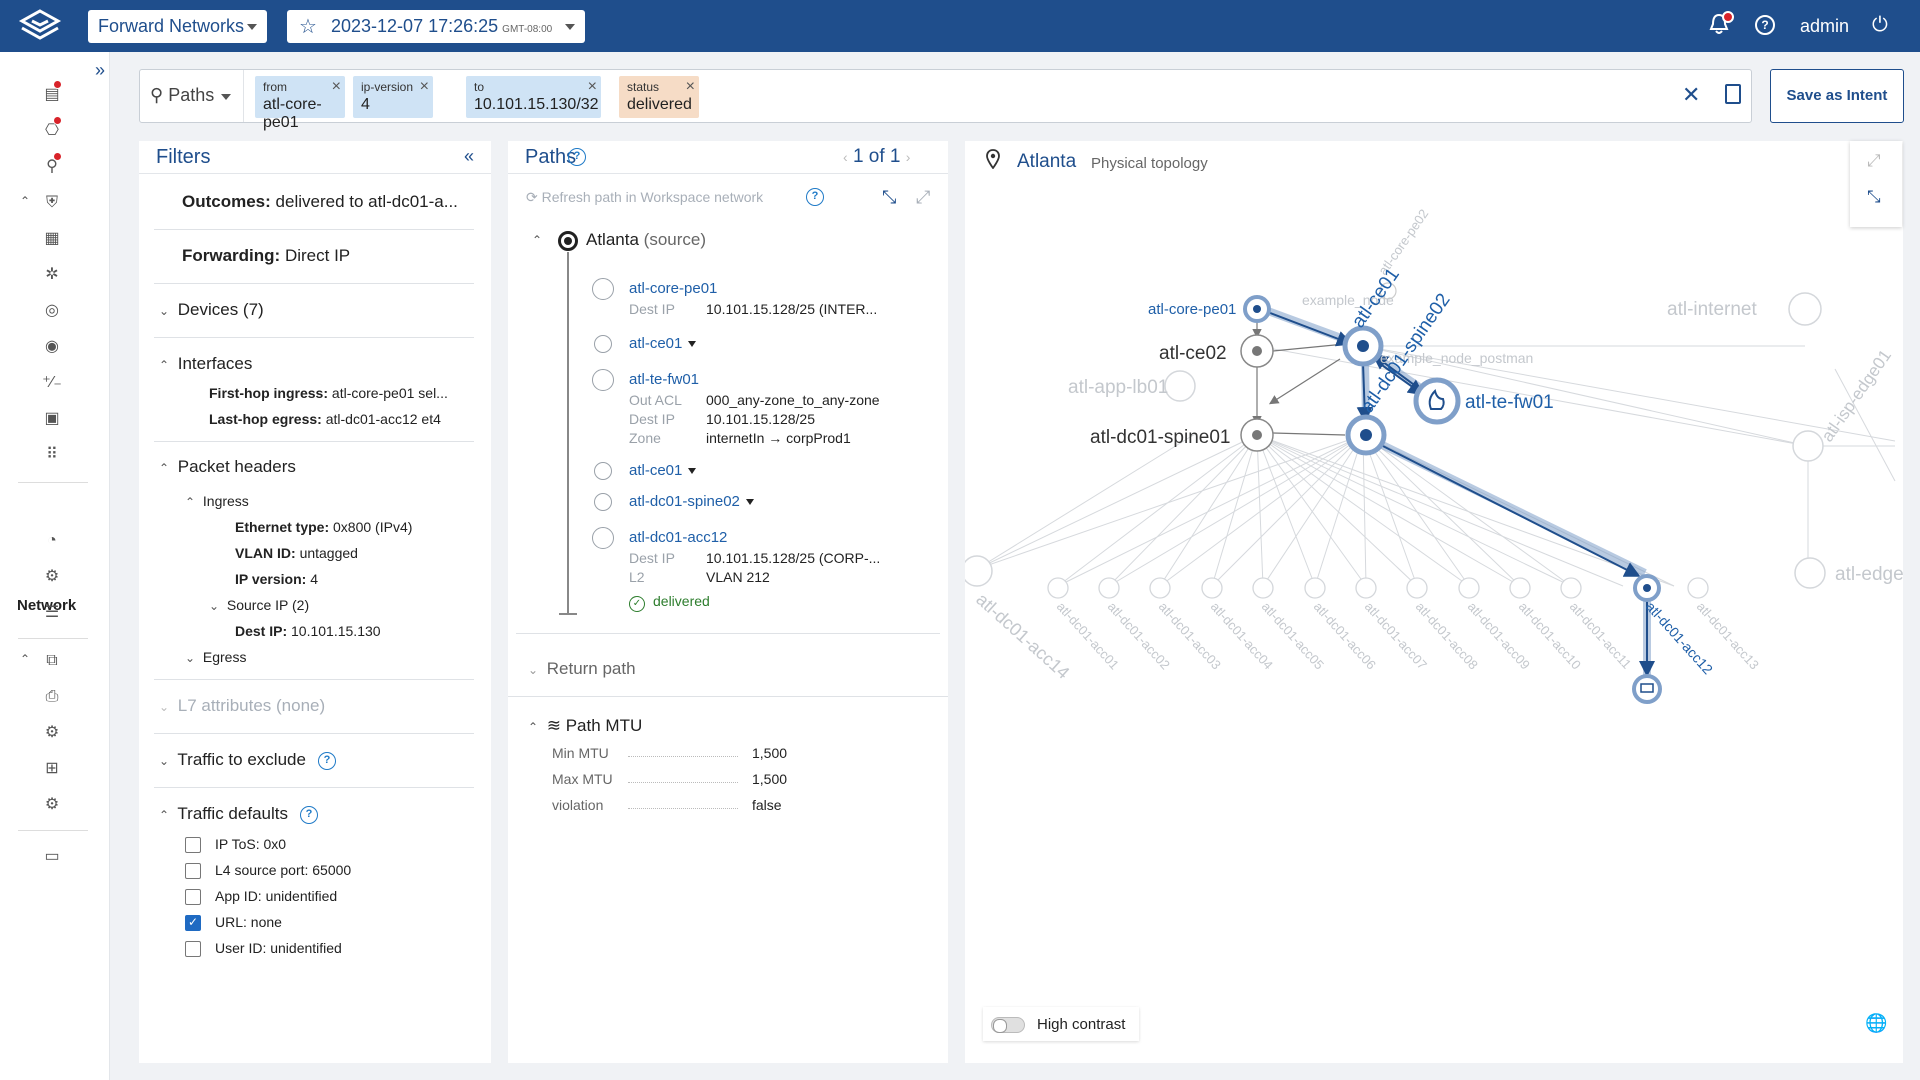  Describe the element at coordinates (1388, 291) in the screenshot. I see `node-core-pe02` at that location.